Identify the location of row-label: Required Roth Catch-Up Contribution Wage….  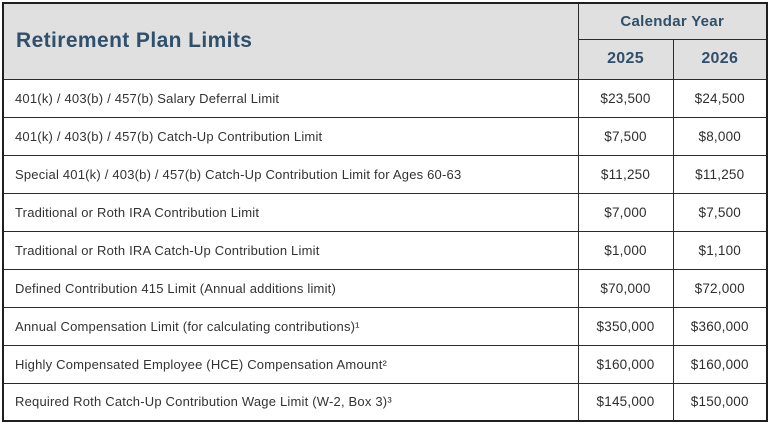
(290, 402).